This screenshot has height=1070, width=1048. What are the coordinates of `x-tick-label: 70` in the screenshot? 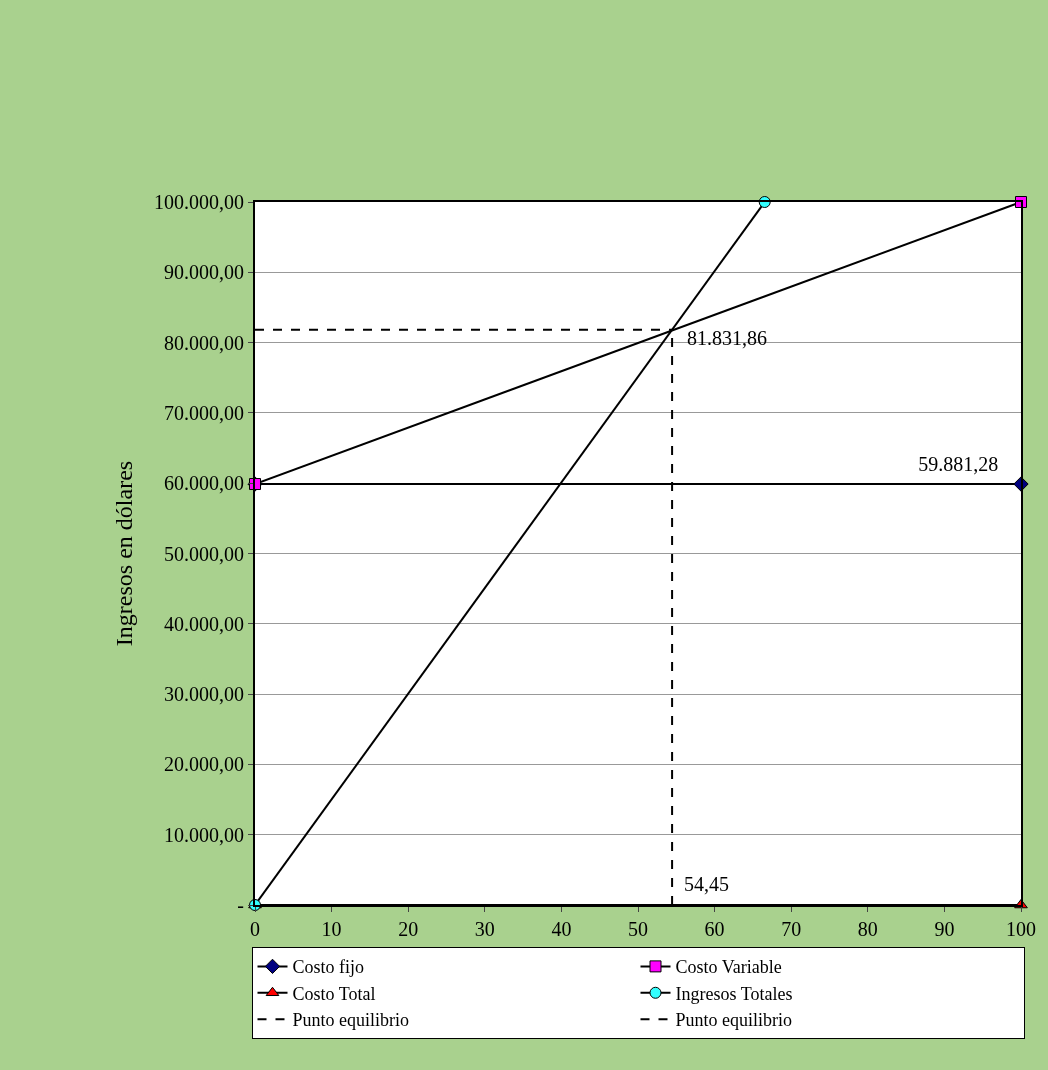 It's located at (791, 929).